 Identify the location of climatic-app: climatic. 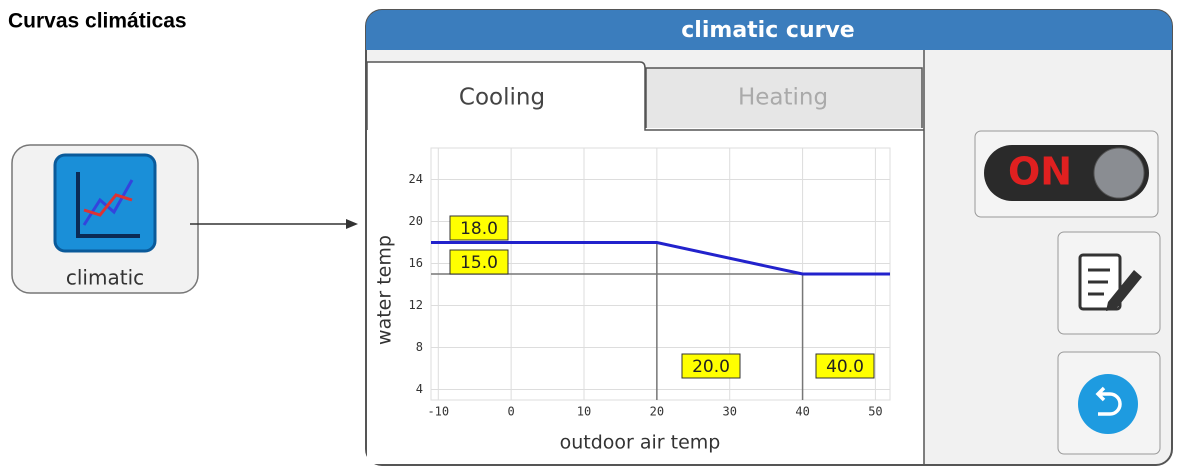
(105, 219).